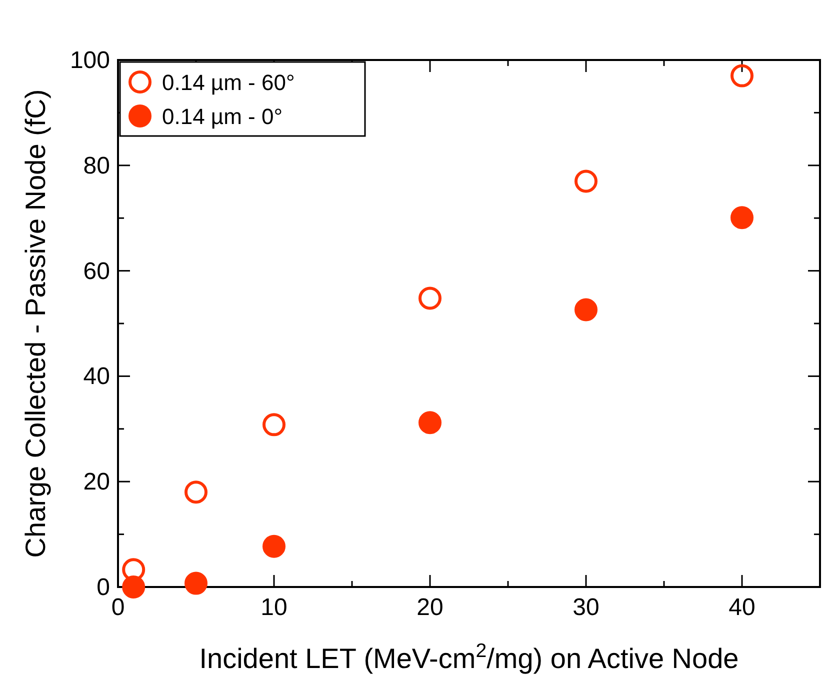 This screenshot has width=835, height=680. What do you see at coordinates (35, 323) in the screenshot?
I see `y-axis-title: Charge Collected - Passive Node (fC)` at bounding box center [35, 323].